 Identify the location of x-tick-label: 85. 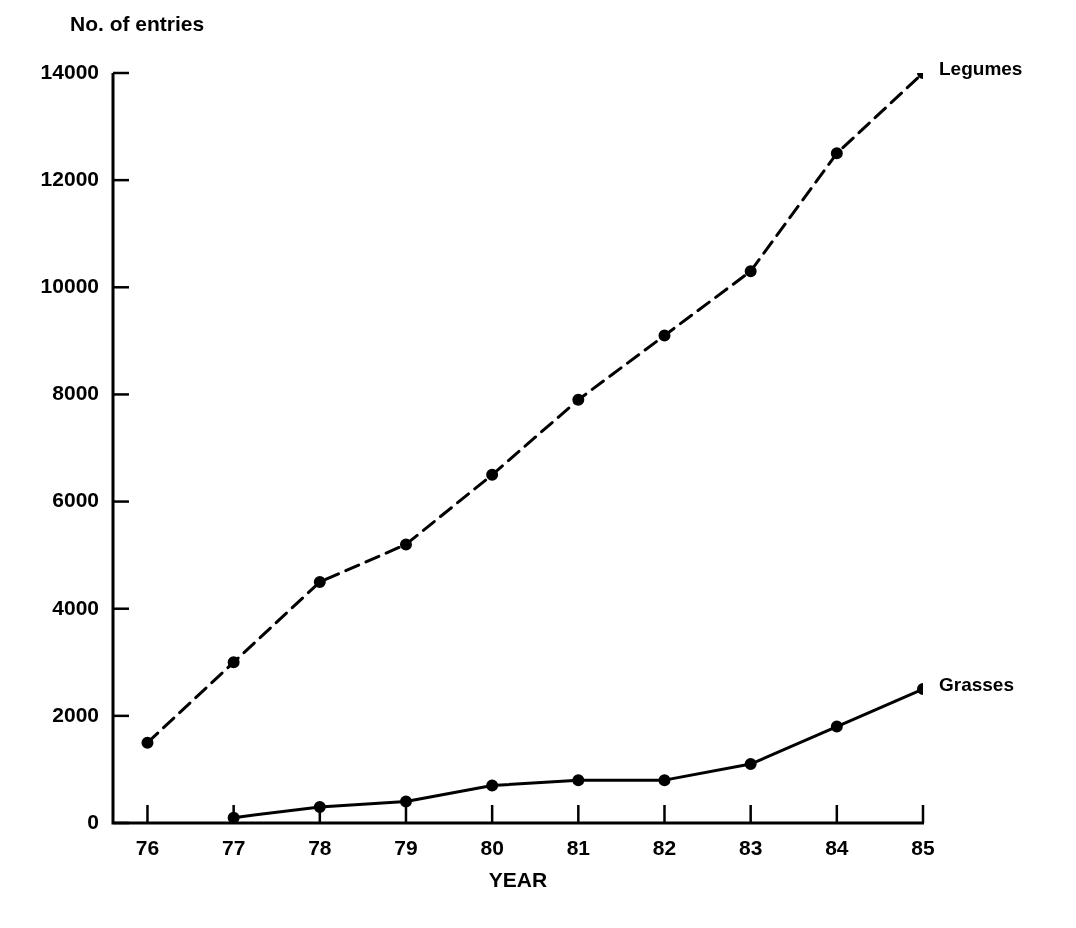
(923, 848).